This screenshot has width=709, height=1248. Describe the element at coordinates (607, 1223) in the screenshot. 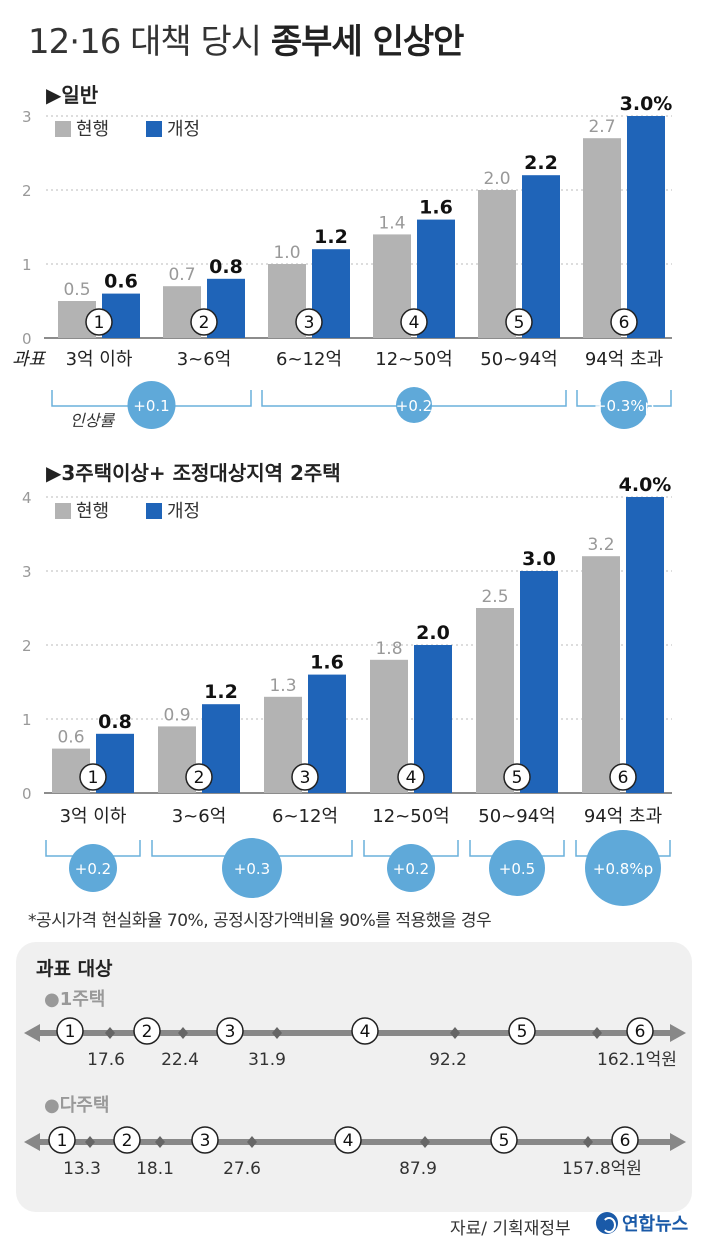

I see `logo-icon` at that location.